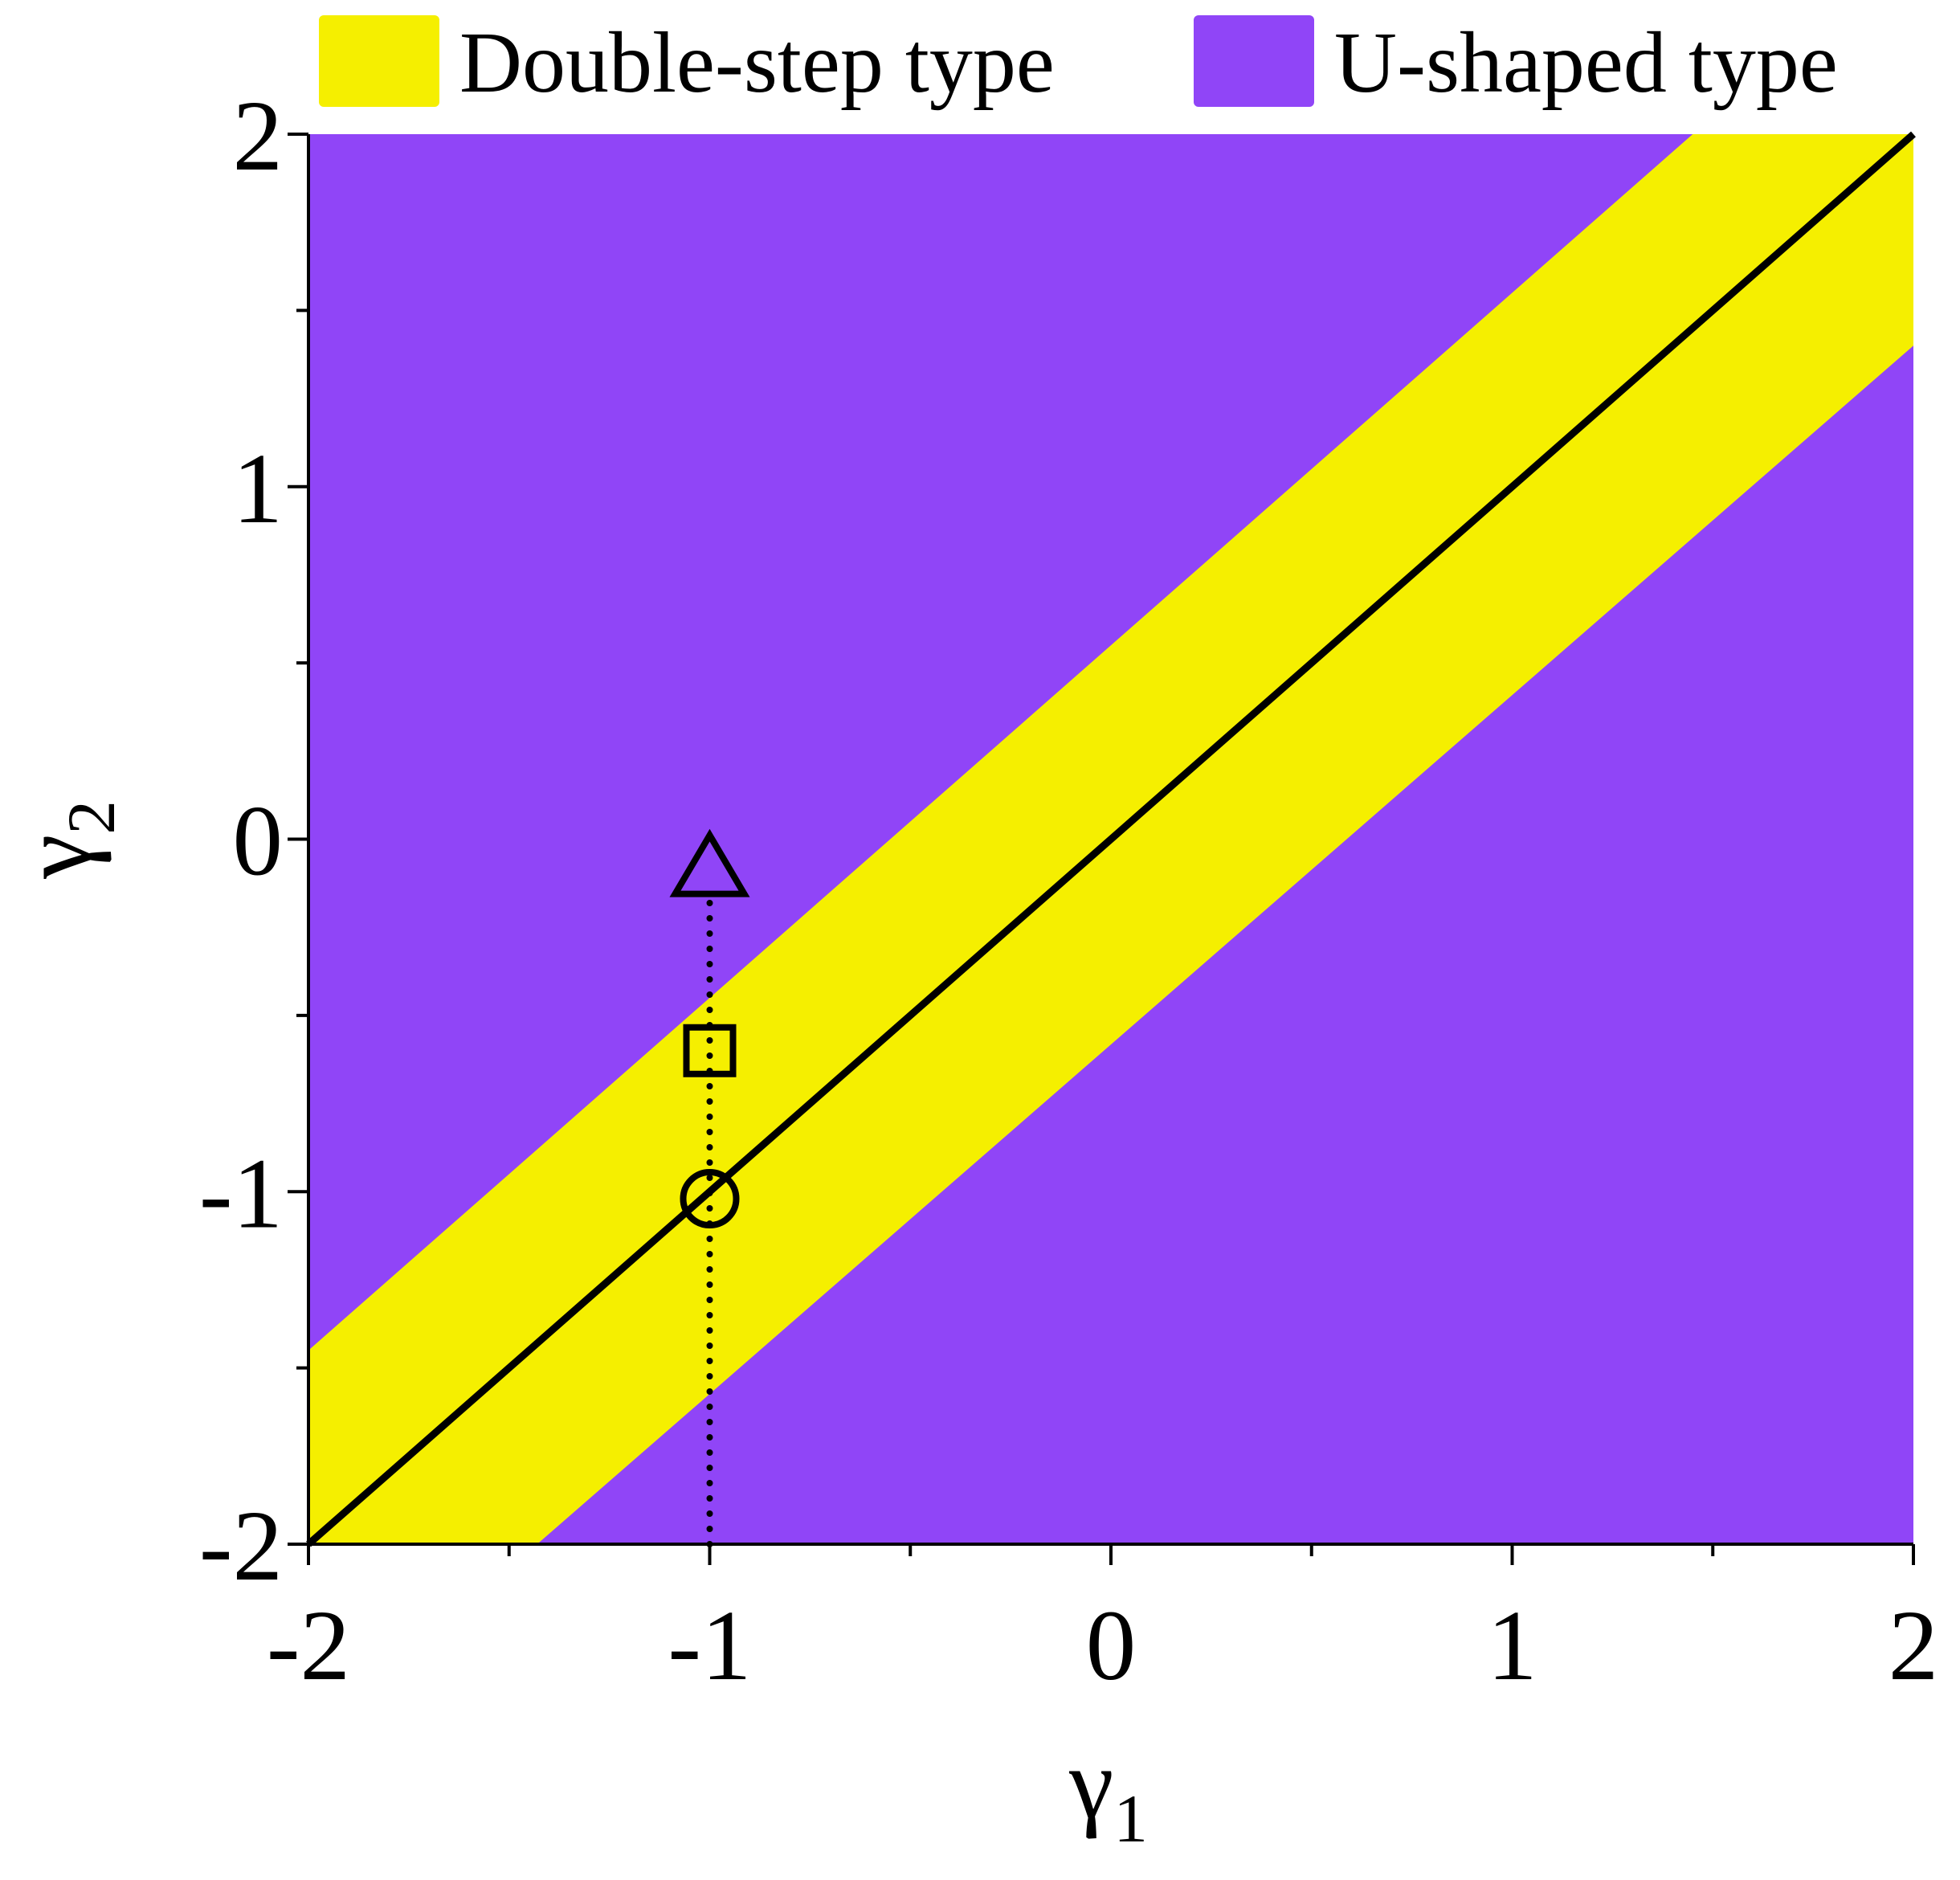  I want to click on marker-circle, so click(710, 1199).